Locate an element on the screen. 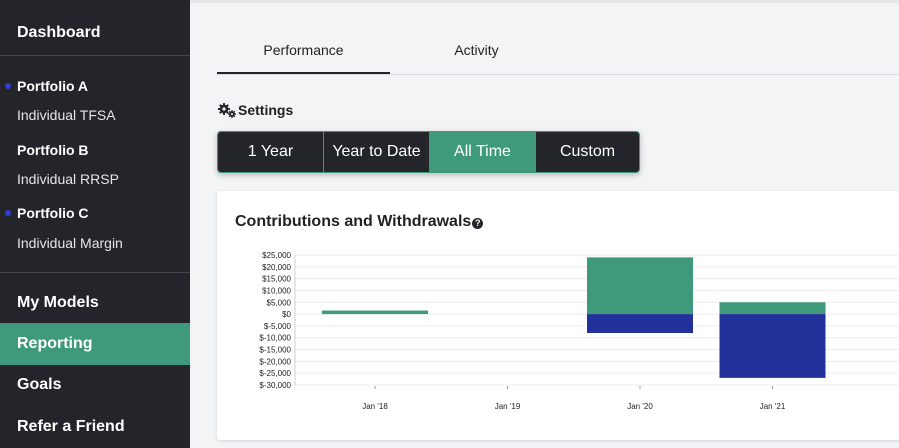 The width and height of the screenshot is (899, 448). y-tick-label: $0 is located at coordinates (286, 314).